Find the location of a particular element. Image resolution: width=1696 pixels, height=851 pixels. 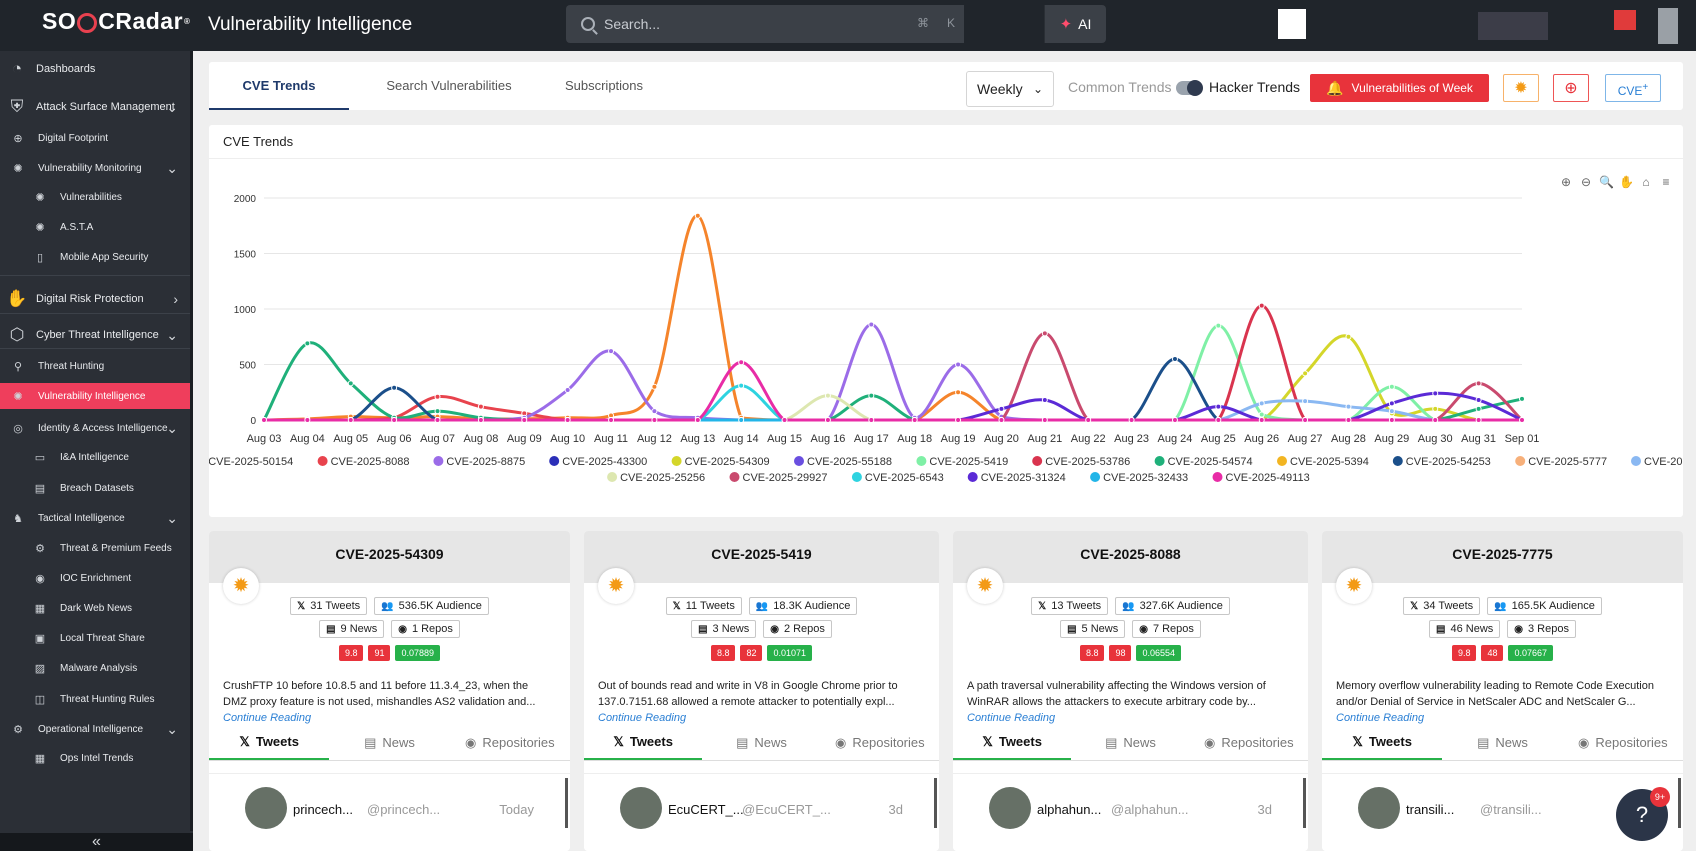

sidebar-item-dark-web-news: ▦ Dark Web News is located at coordinates (95, 608).